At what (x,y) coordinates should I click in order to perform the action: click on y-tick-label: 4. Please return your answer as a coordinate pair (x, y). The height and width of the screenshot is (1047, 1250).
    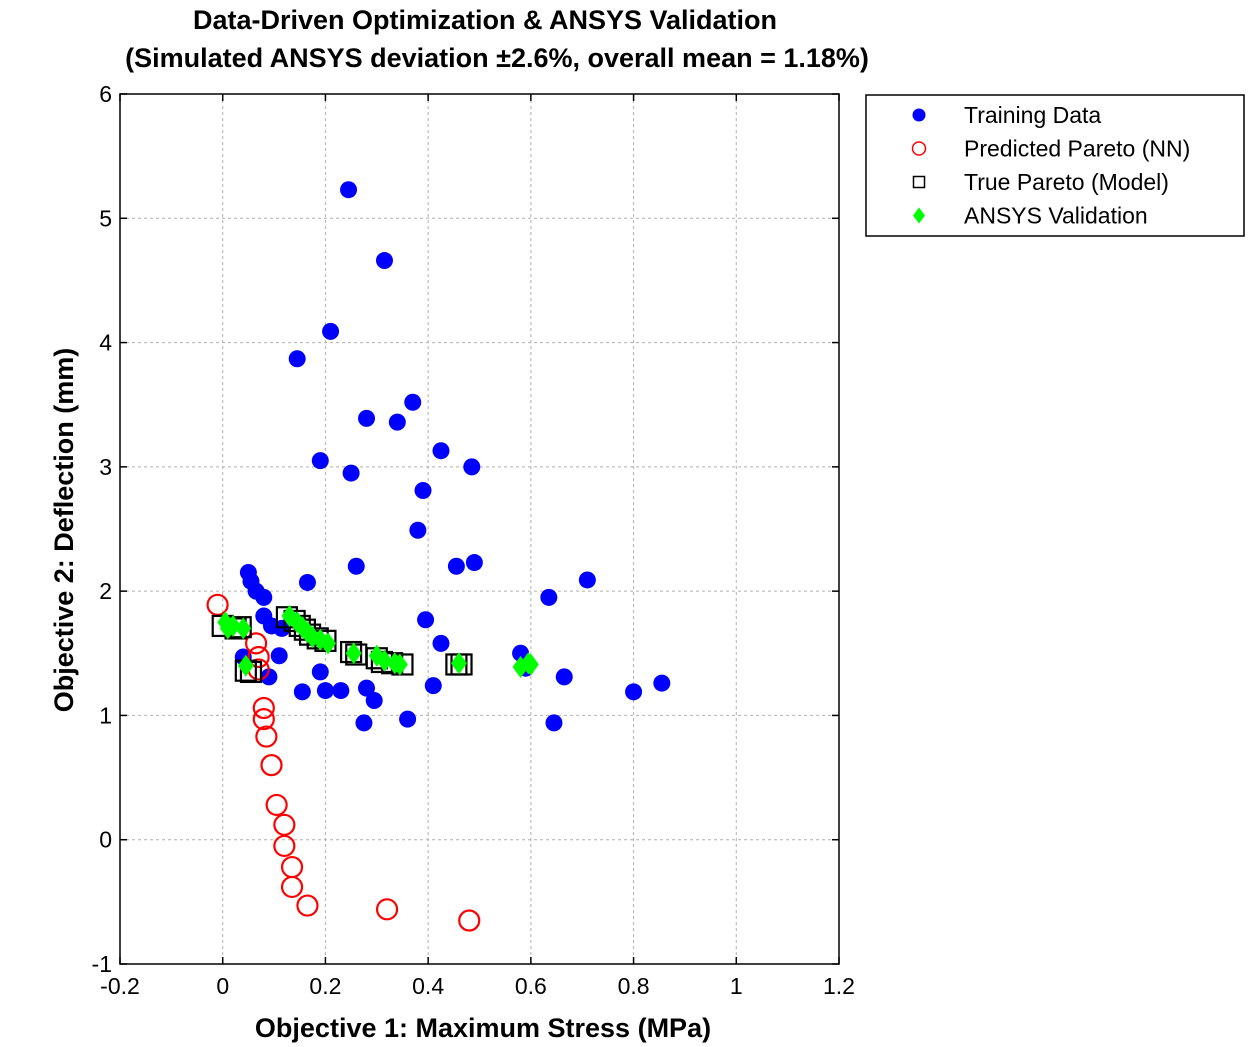
    Looking at the image, I should click on (105, 343).